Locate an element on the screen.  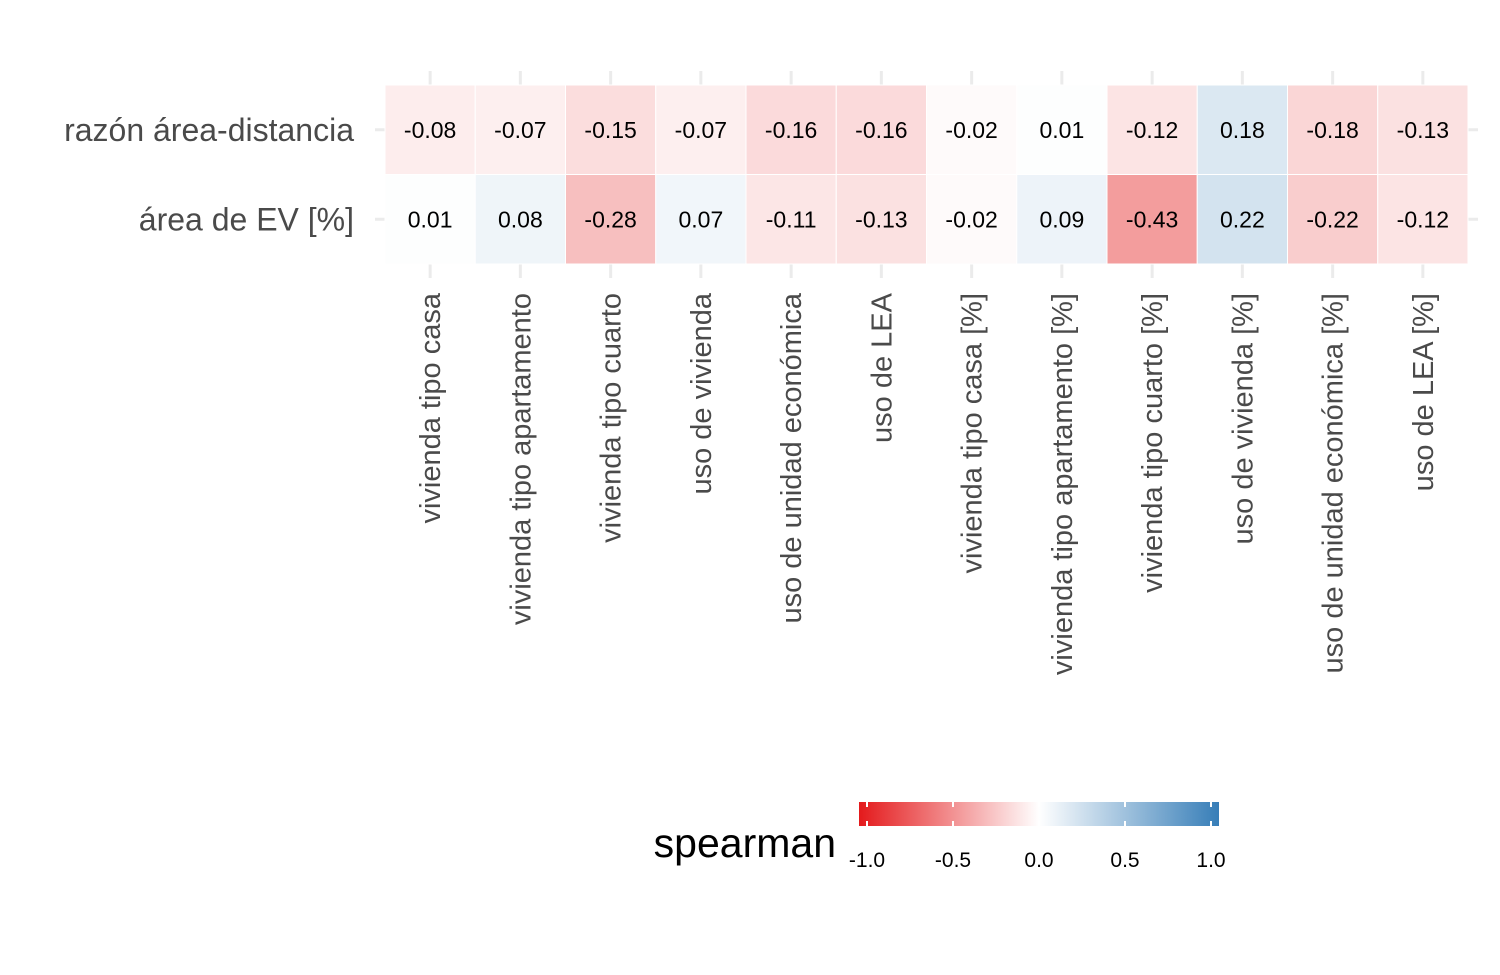
x-axis-label: vivienda tipo apartamento is located at coordinates (521, 459).